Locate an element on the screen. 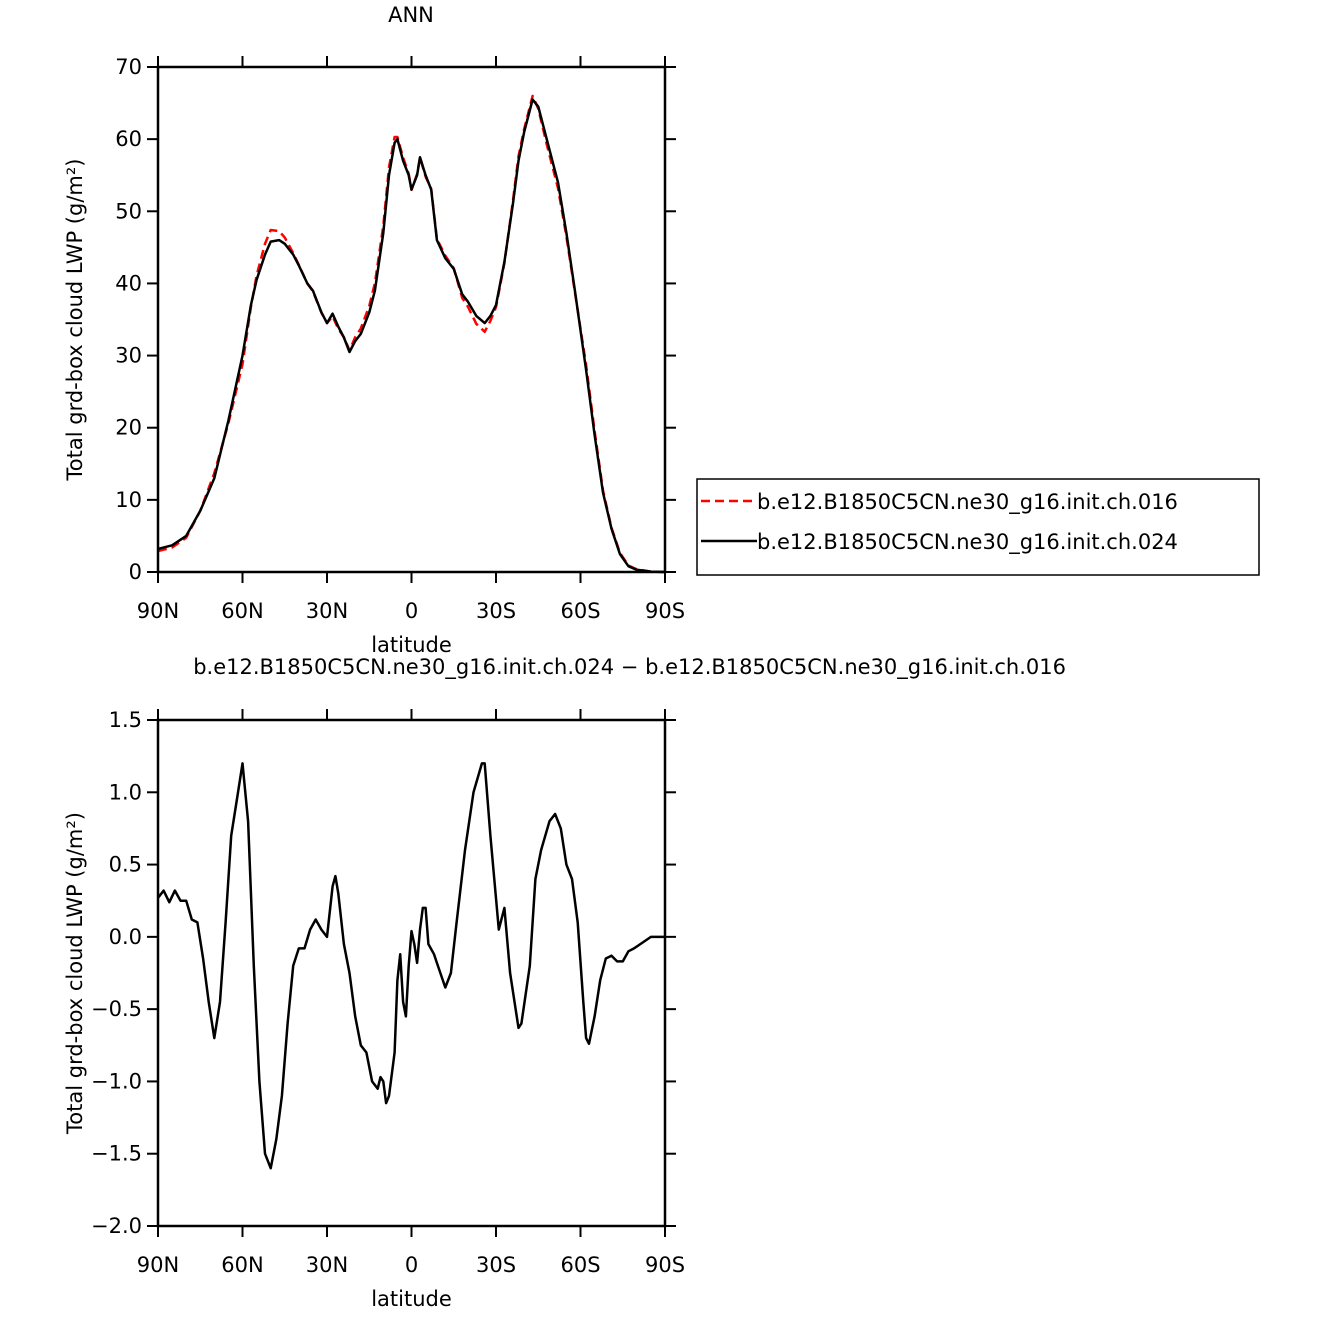  y-tick-label: −1.0 is located at coordinates (116, 1081).